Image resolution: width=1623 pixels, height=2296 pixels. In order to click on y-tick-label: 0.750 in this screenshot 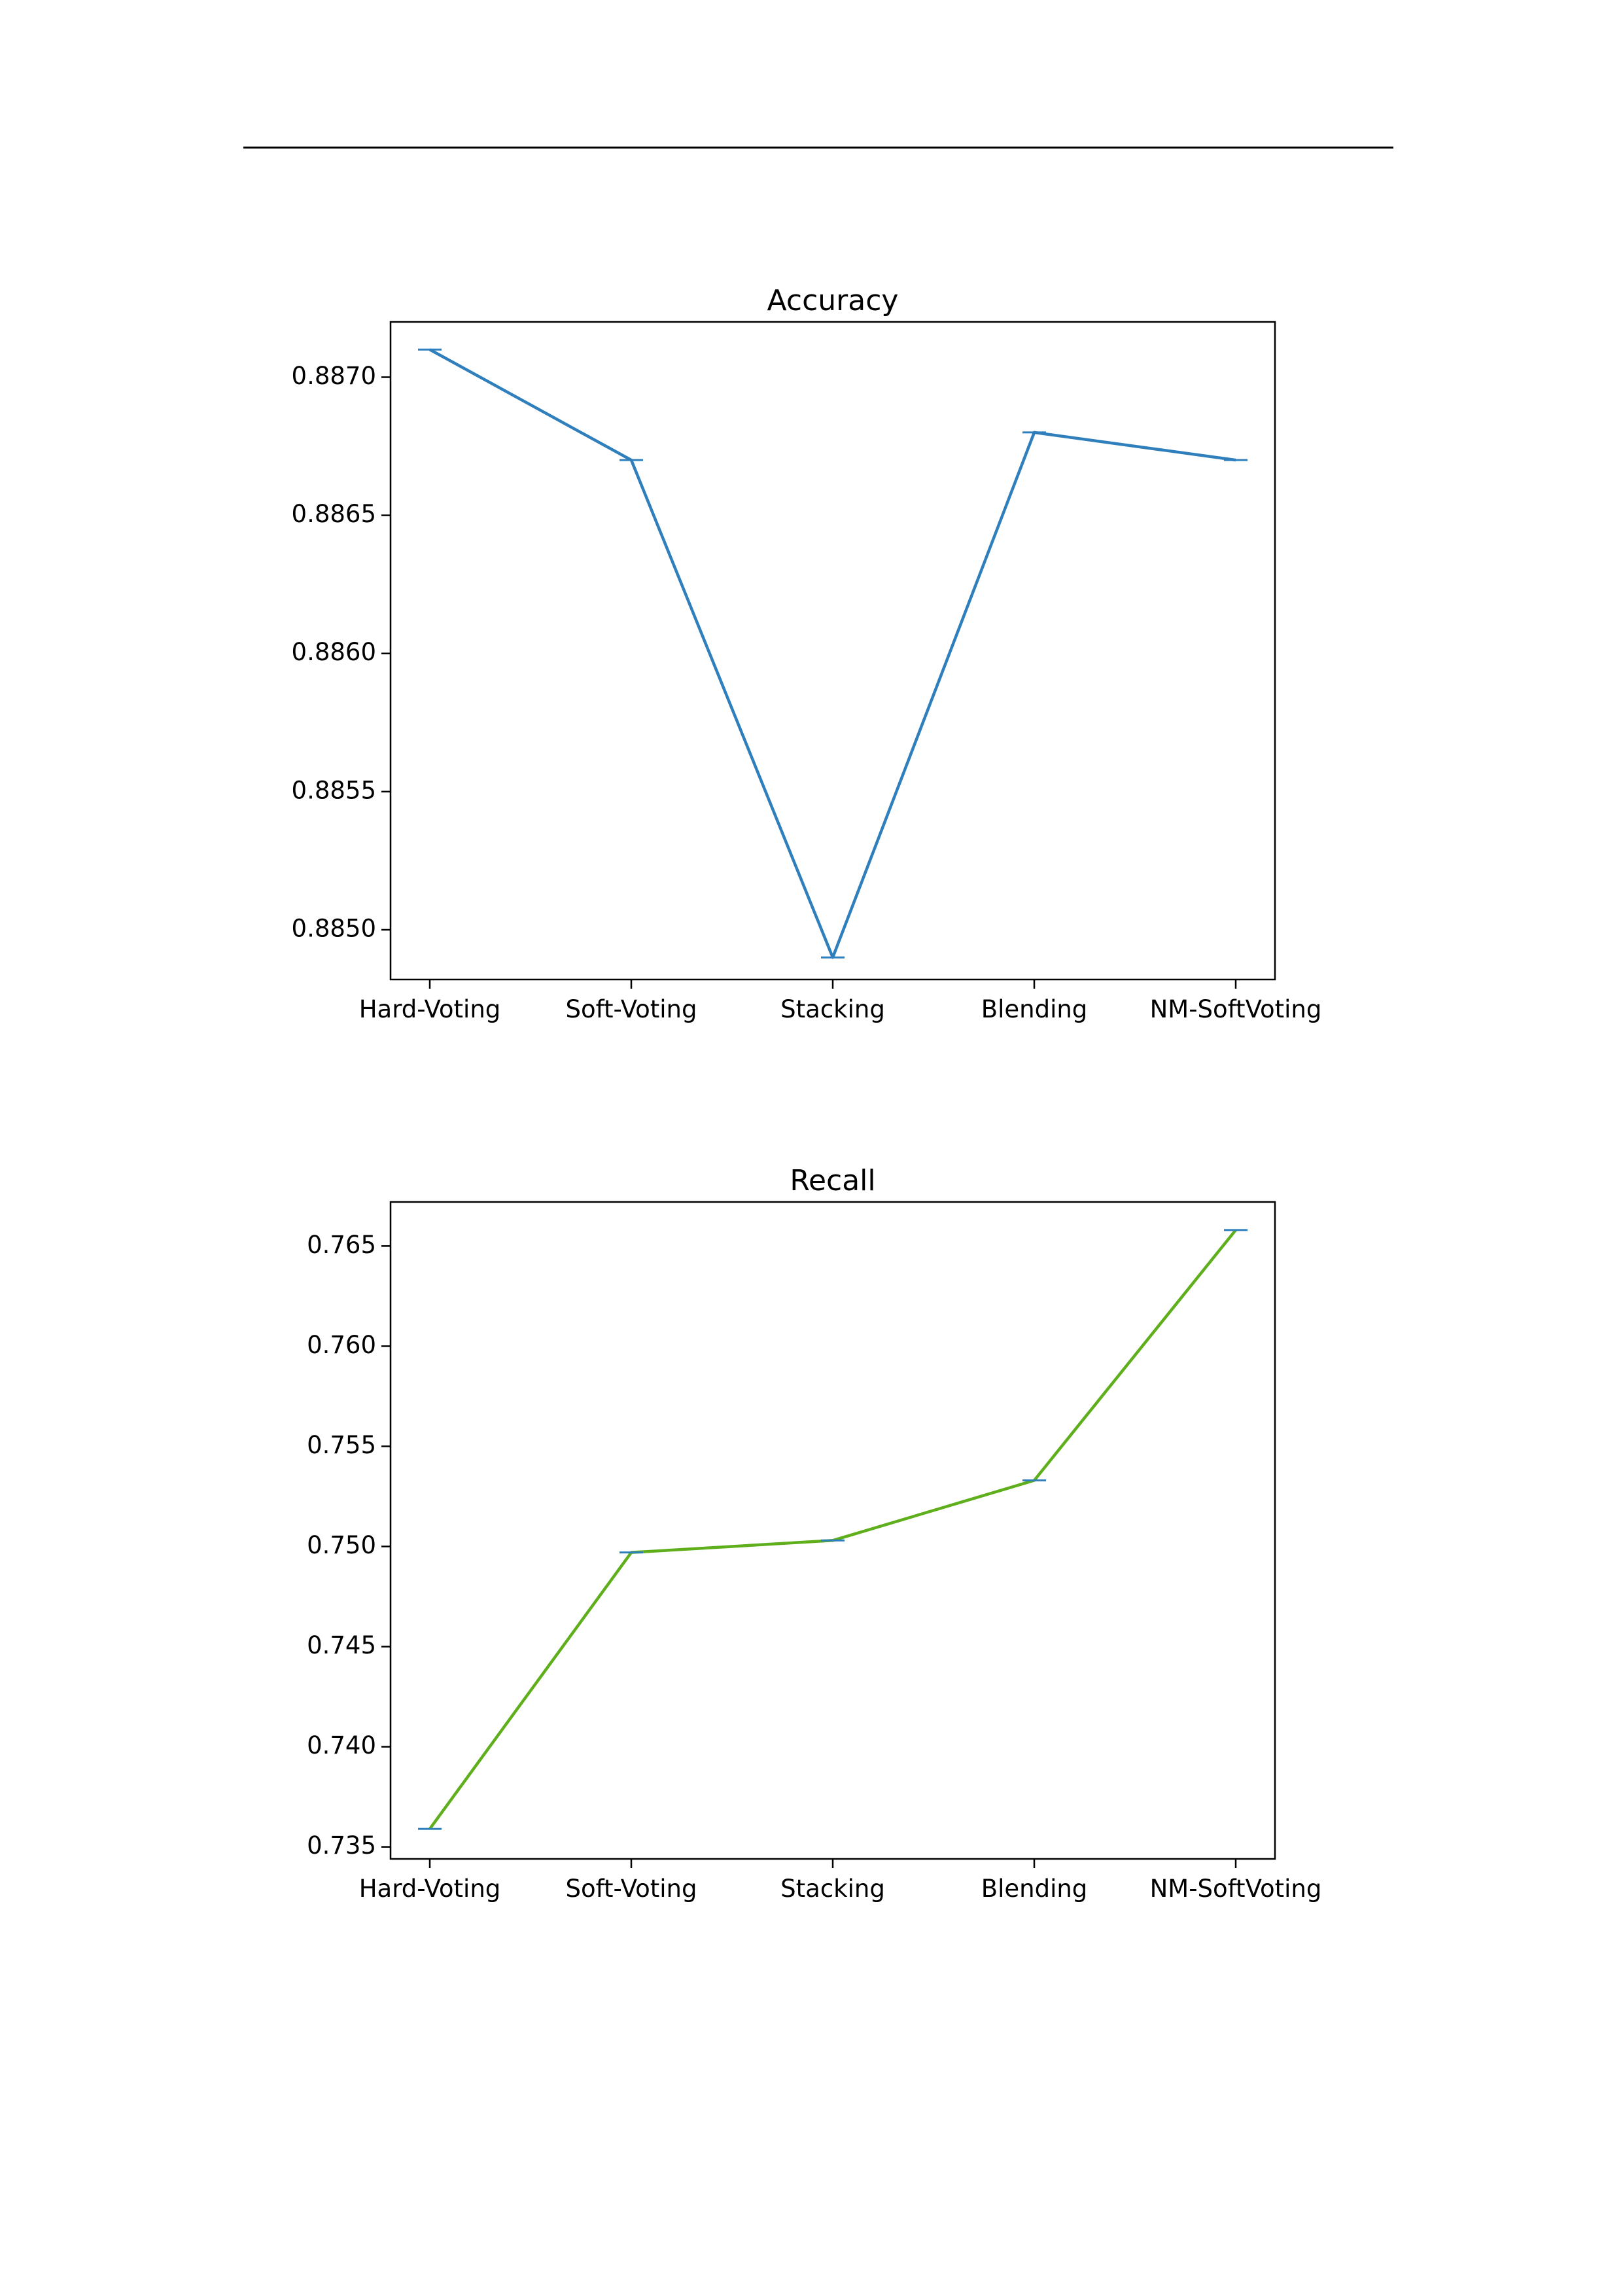, I will do `click(341, 1545)`.